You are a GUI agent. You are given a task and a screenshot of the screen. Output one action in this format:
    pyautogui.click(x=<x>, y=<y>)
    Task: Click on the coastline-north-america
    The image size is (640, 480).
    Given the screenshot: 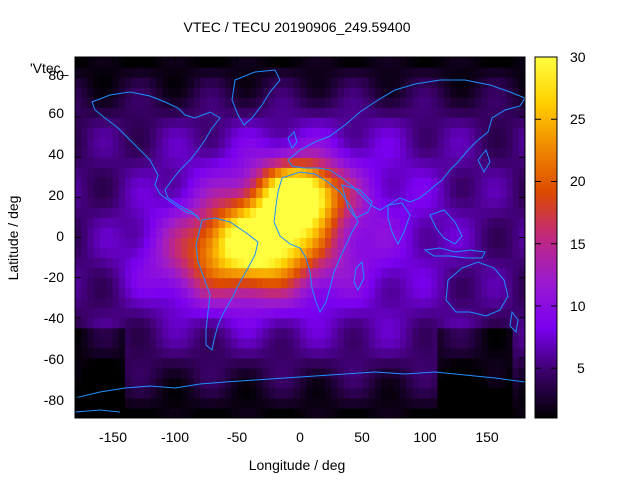 What is the action you would take?
    pyautogui.click(x=156, y=156)
    